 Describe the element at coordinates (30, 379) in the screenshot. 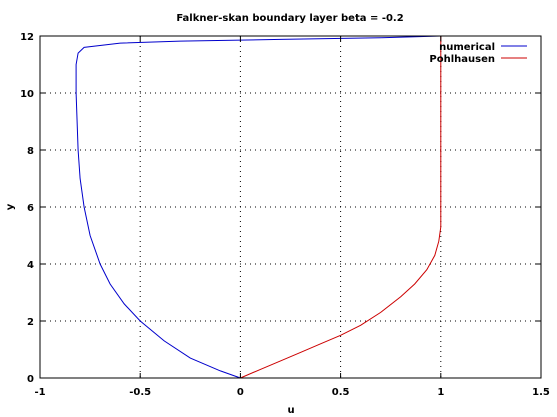

I see `y-tick-label: 0` at that location.